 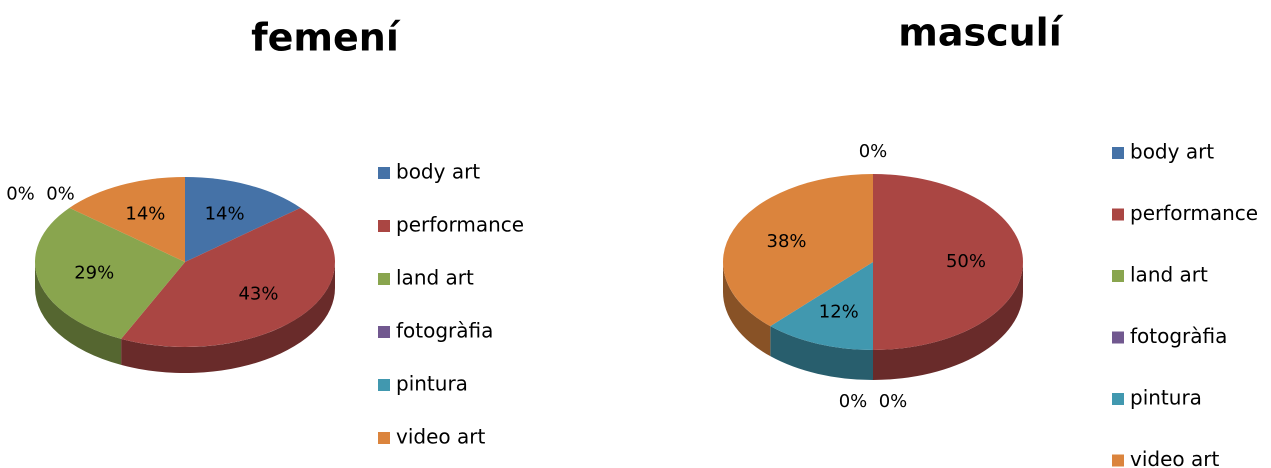 I want to click on data-label: 29%, so click(x=94, y=272).